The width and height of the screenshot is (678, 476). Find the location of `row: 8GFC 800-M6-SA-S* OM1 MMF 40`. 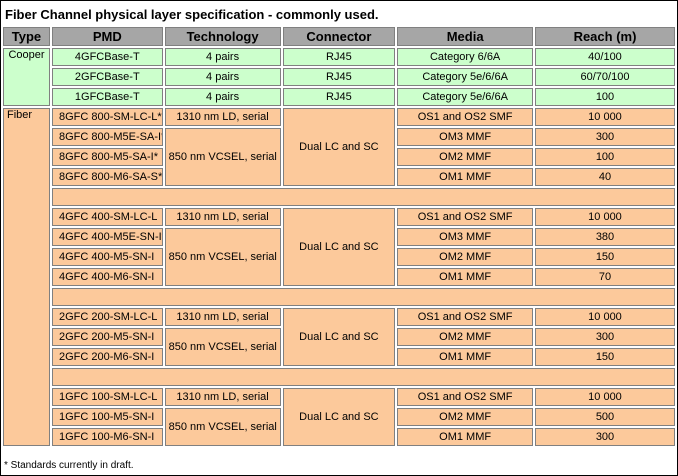

row: 8GFC 800-M6-SA-S* OM1 MMF 40 is located at coordinates (339, 177).